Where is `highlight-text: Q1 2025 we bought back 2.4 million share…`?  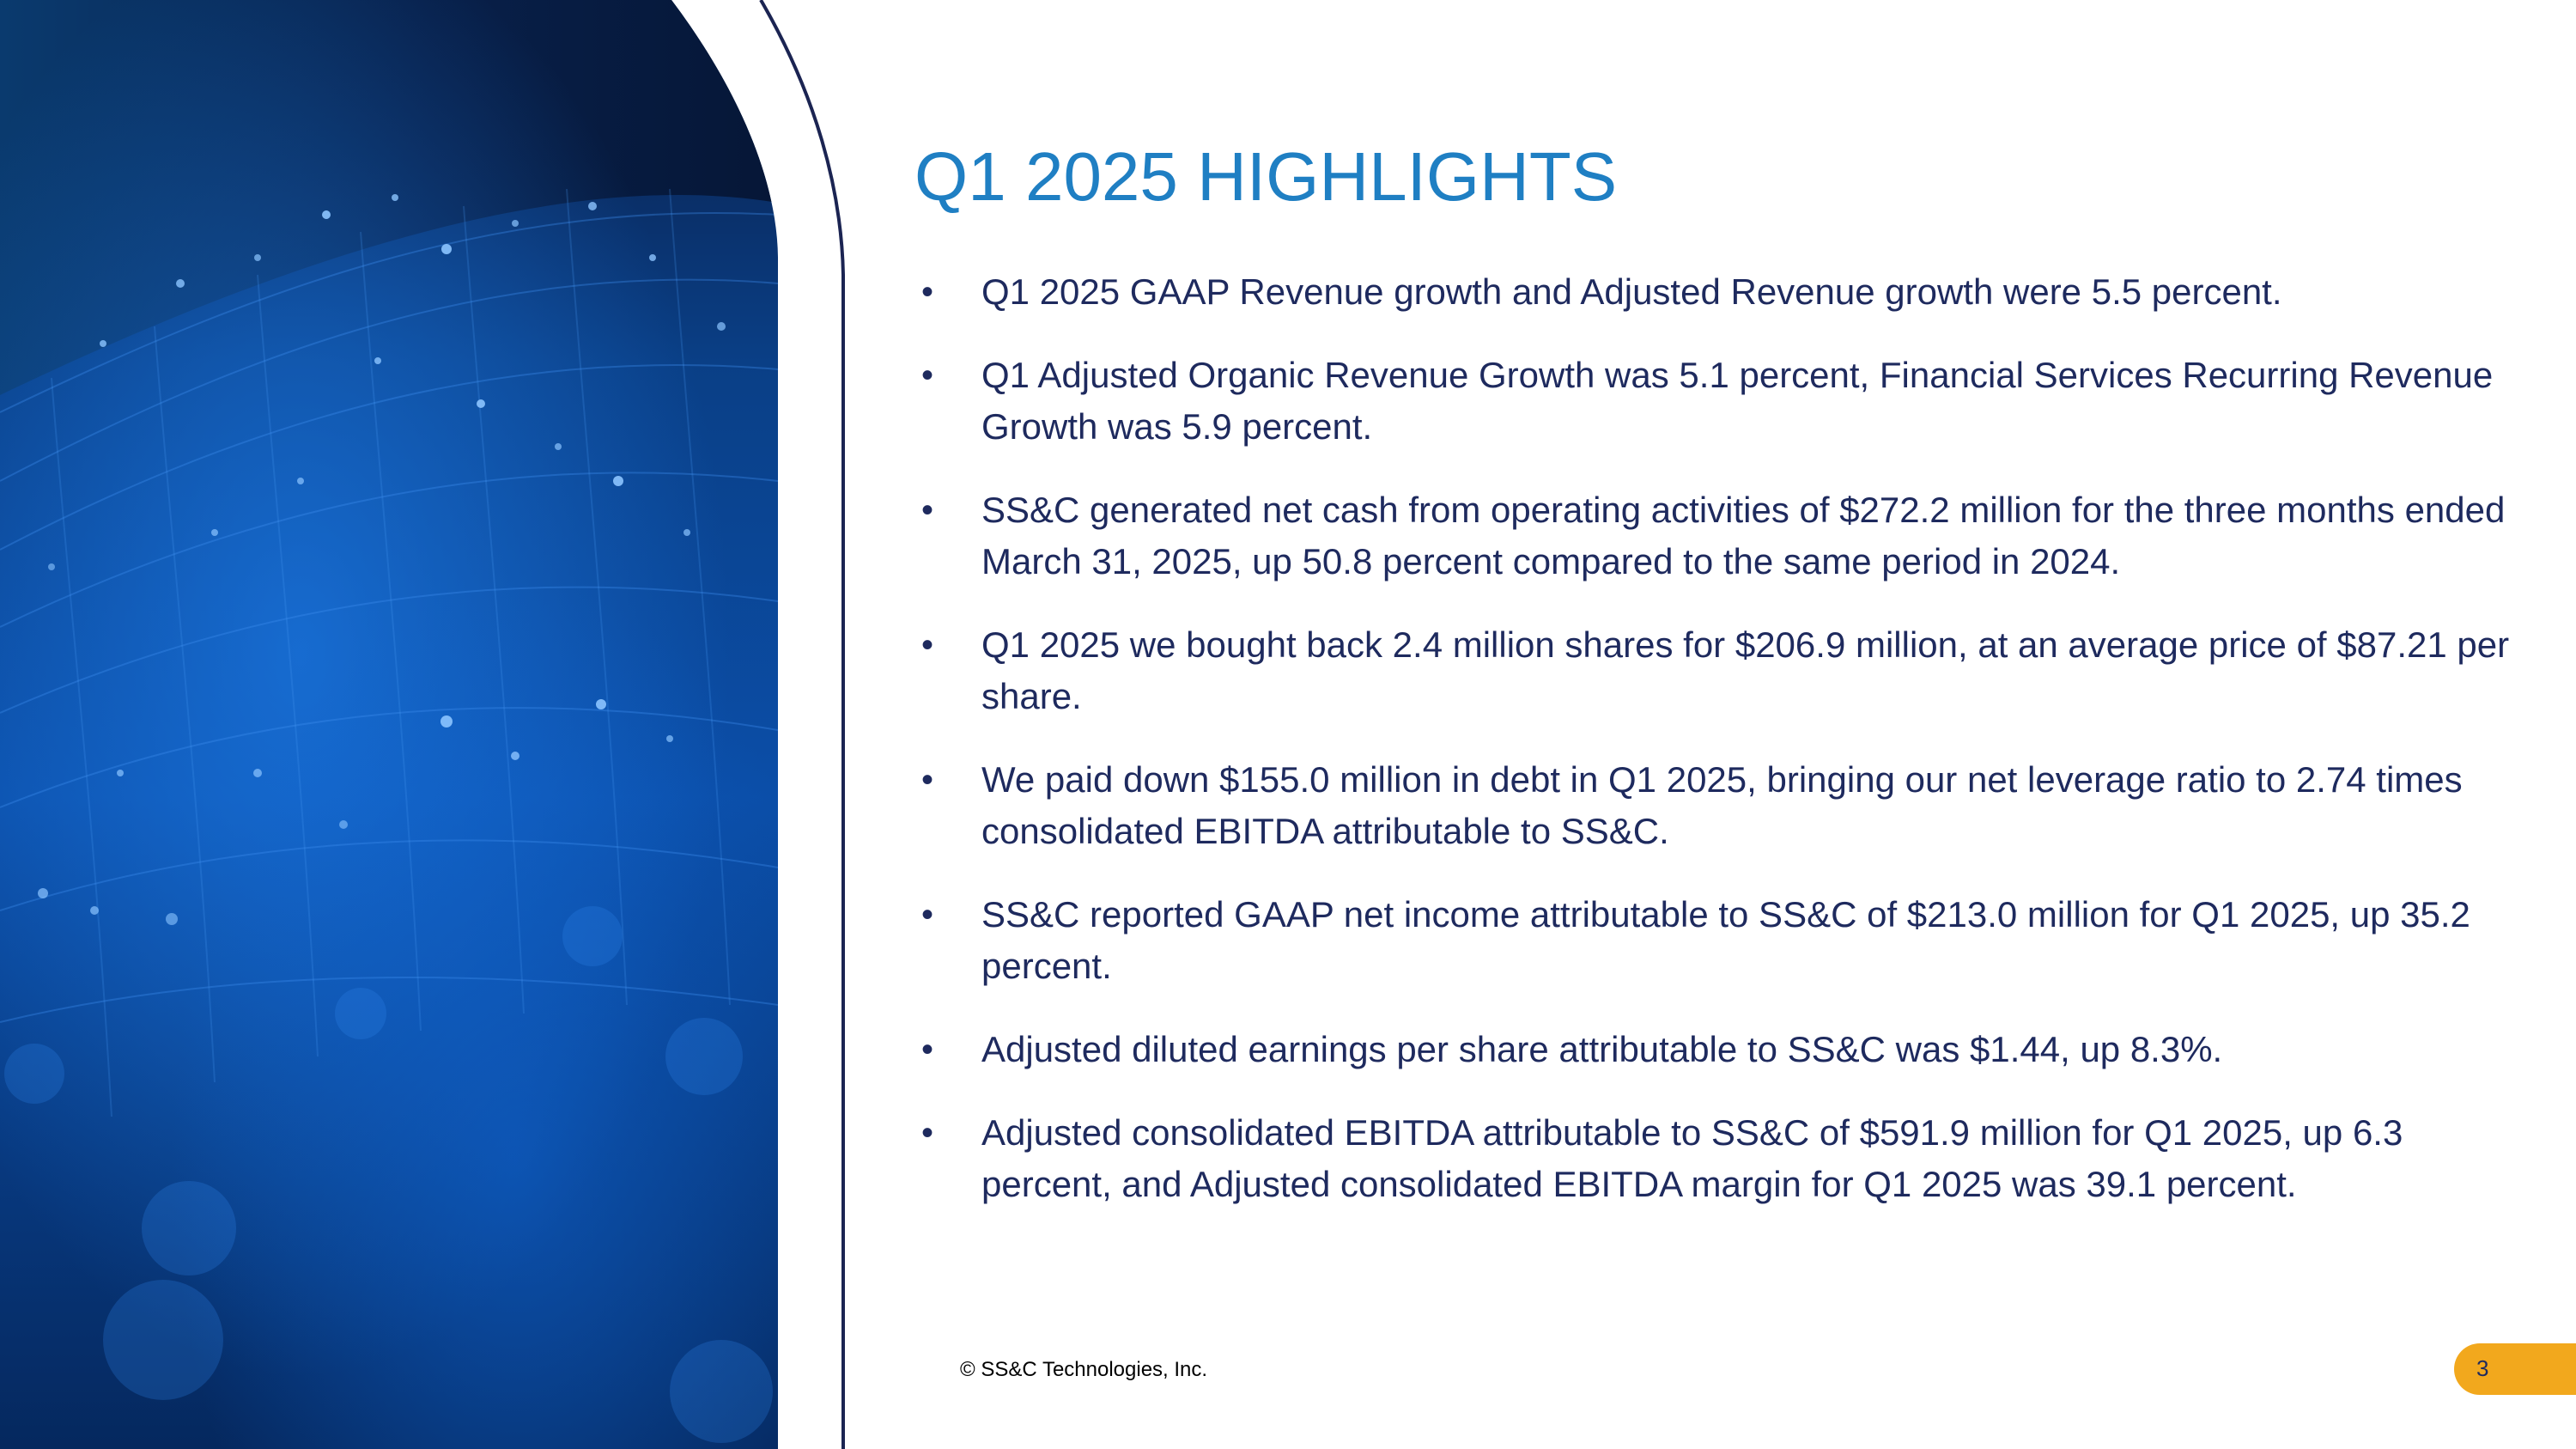 highlight-text: Q1 2025 we bought back 2.4 million share… is located at coordinates (1745, 670).